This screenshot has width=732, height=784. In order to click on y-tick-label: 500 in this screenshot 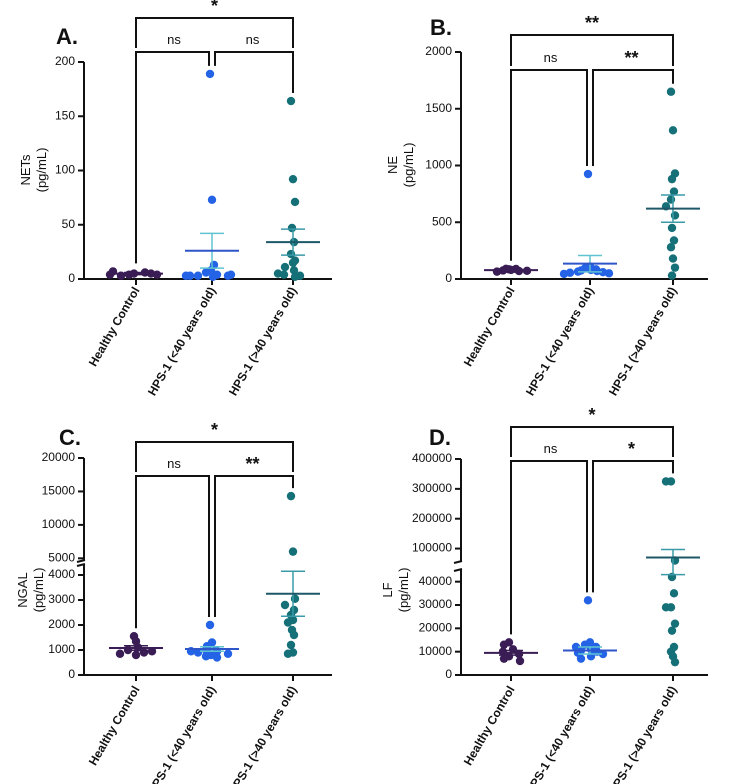, I will do `click(442, 221)`.